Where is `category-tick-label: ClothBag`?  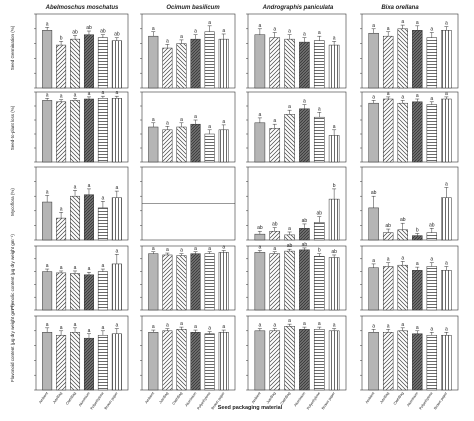 category-tick-label: ClothBag is located at coordinates (286, 398).